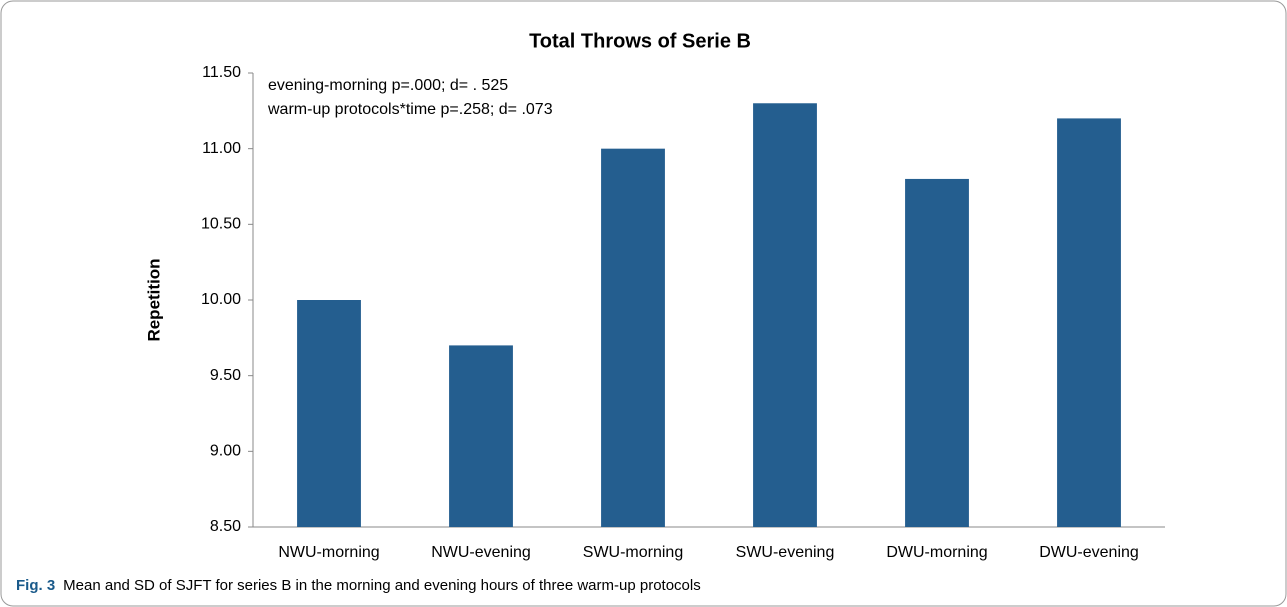  Describe the element at coordinates (153, 299) in the screenshot. I see `y-axis-label: Repetition` at that location.